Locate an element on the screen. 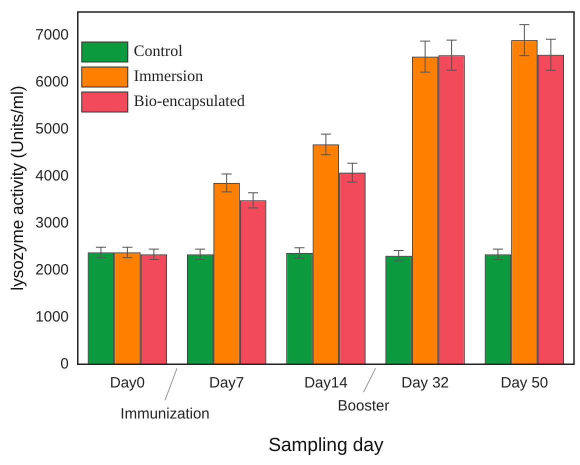 The image size is (580, 465). x-tick-label: Day 50 is located at coordinates (524, 383).